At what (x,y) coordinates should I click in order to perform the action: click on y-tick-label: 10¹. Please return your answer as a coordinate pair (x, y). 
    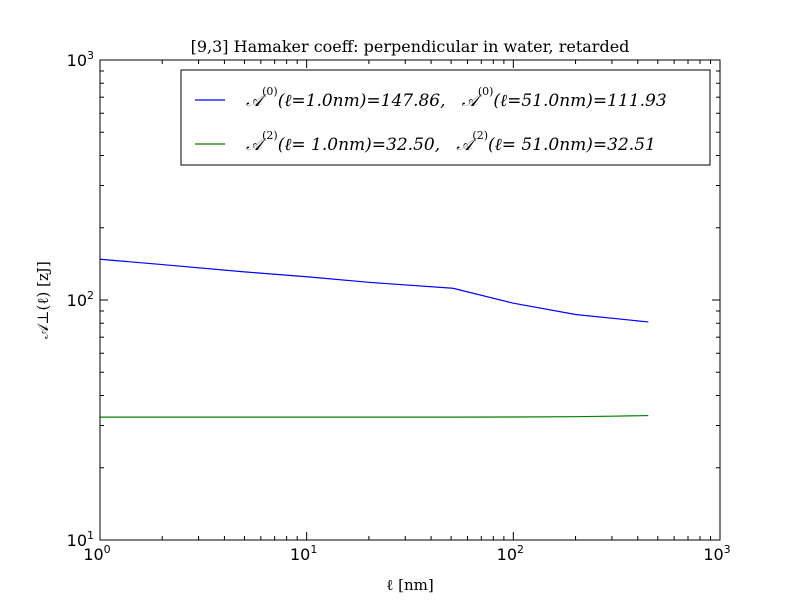
    Looking at the image, I should click on (80, 539).